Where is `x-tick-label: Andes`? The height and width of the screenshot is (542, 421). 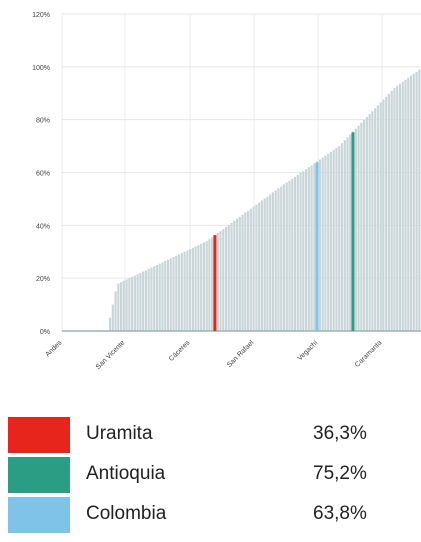 x-tick-label: Andes is located at coordinates (53, 348).